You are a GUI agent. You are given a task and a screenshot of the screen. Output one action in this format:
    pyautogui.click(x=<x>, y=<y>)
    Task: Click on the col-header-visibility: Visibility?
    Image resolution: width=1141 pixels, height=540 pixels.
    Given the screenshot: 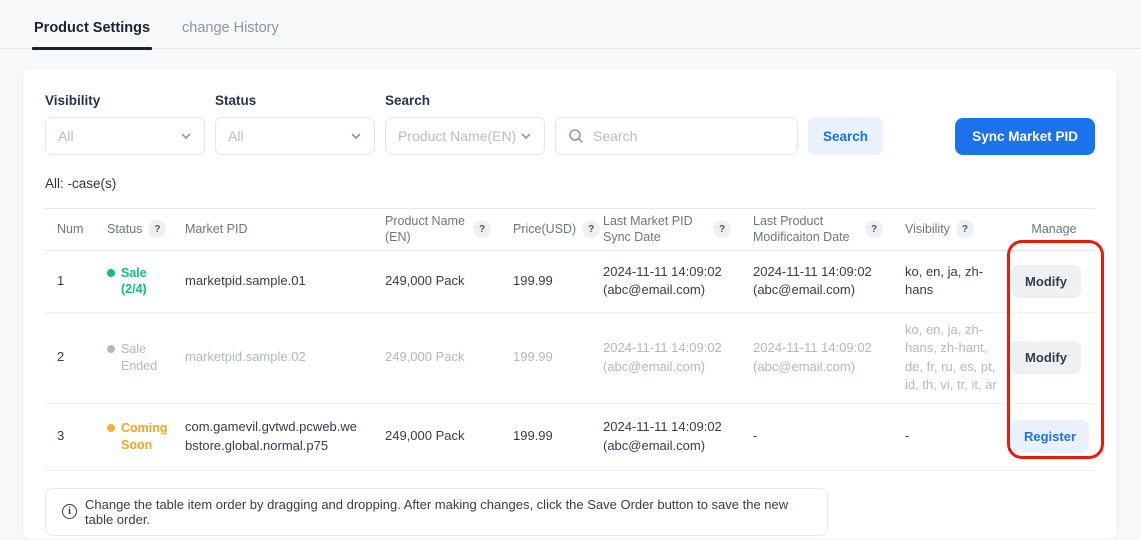 What is the action you would take?
    pyautogui.click(x=952, y=229)
    